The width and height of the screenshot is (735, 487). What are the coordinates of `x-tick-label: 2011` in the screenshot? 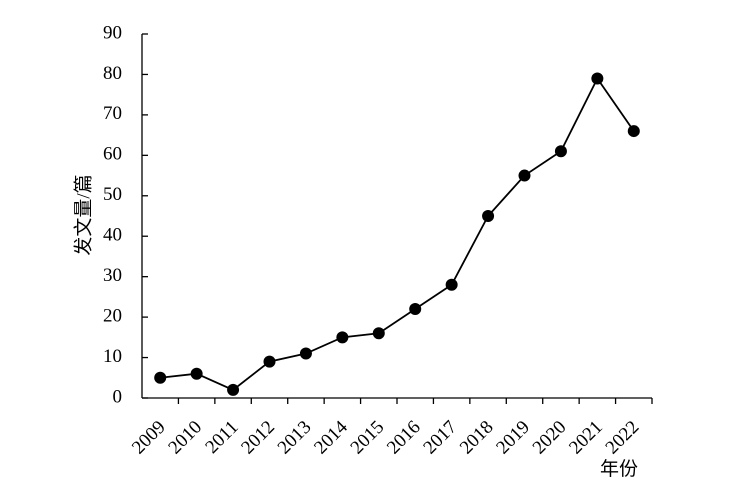 It's located at (221, 437).